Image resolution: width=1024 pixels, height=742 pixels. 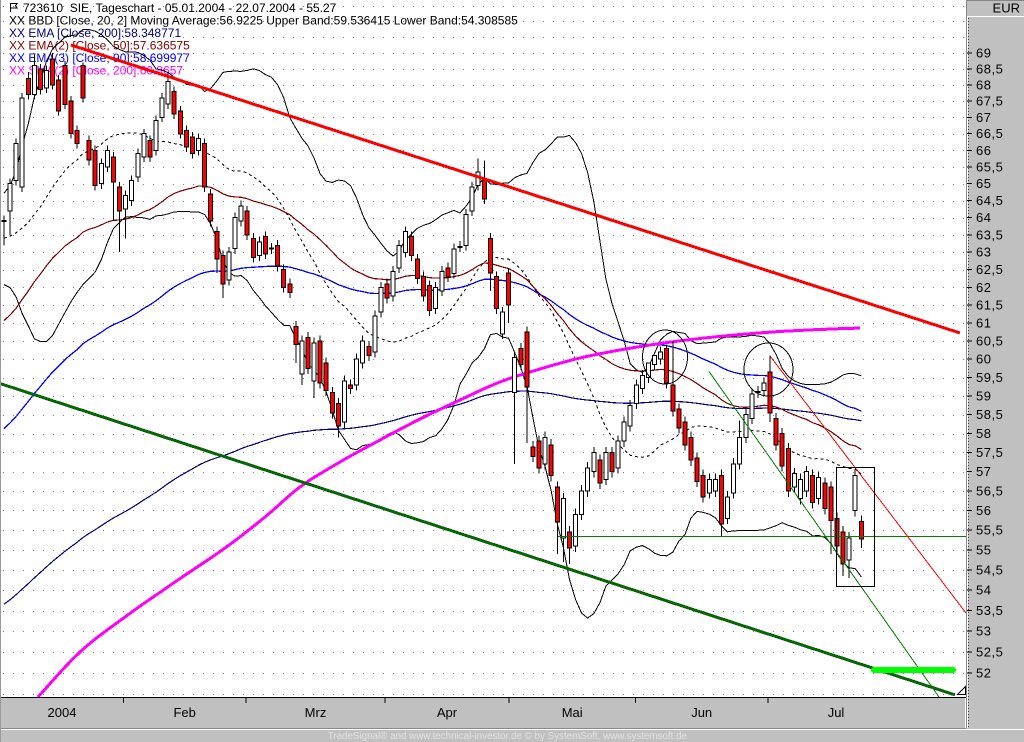 What do you see at coordinates (983, 396) in the screenshot?
I see `svg-text: 59` at bounding box center [983, 396].